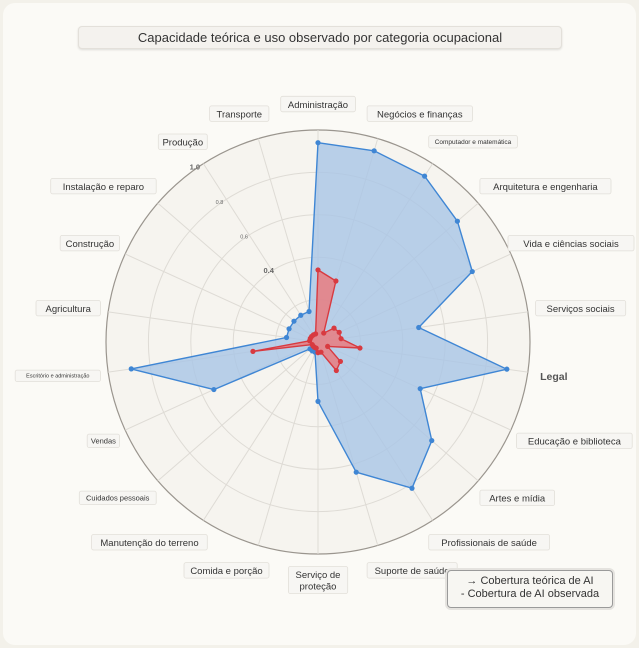 This screenshot has width=639, height=648. I want to click on category-label-15: Vendas, so click(103, 441).